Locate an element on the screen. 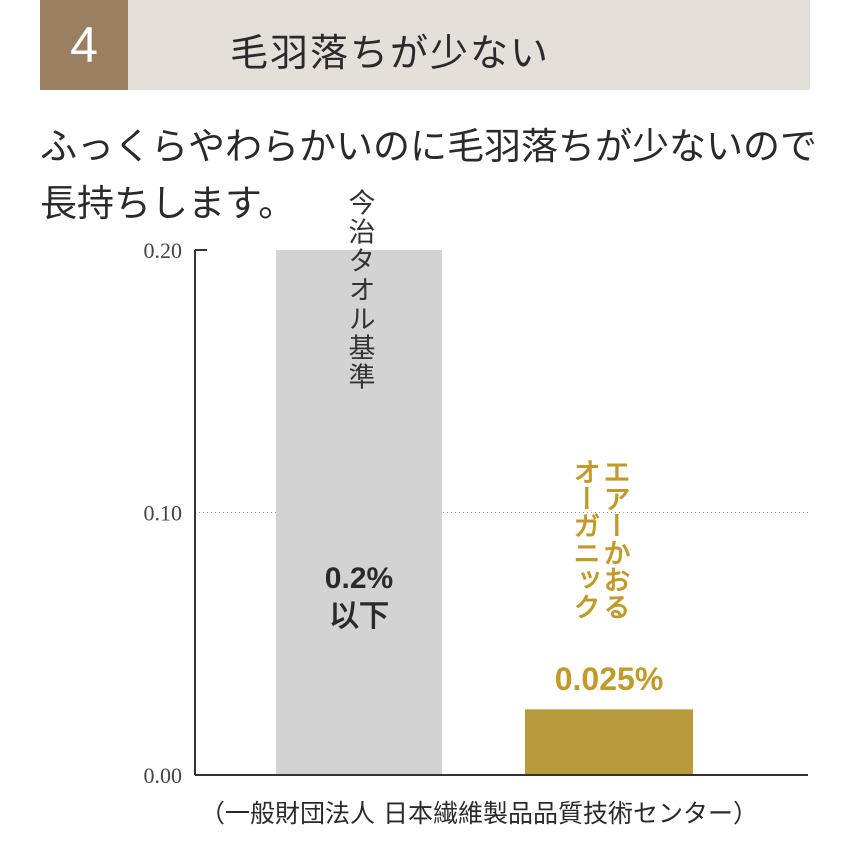 The image size is (850, 850). y-tick-label: 0.20 is located at coordinates (163, 250).